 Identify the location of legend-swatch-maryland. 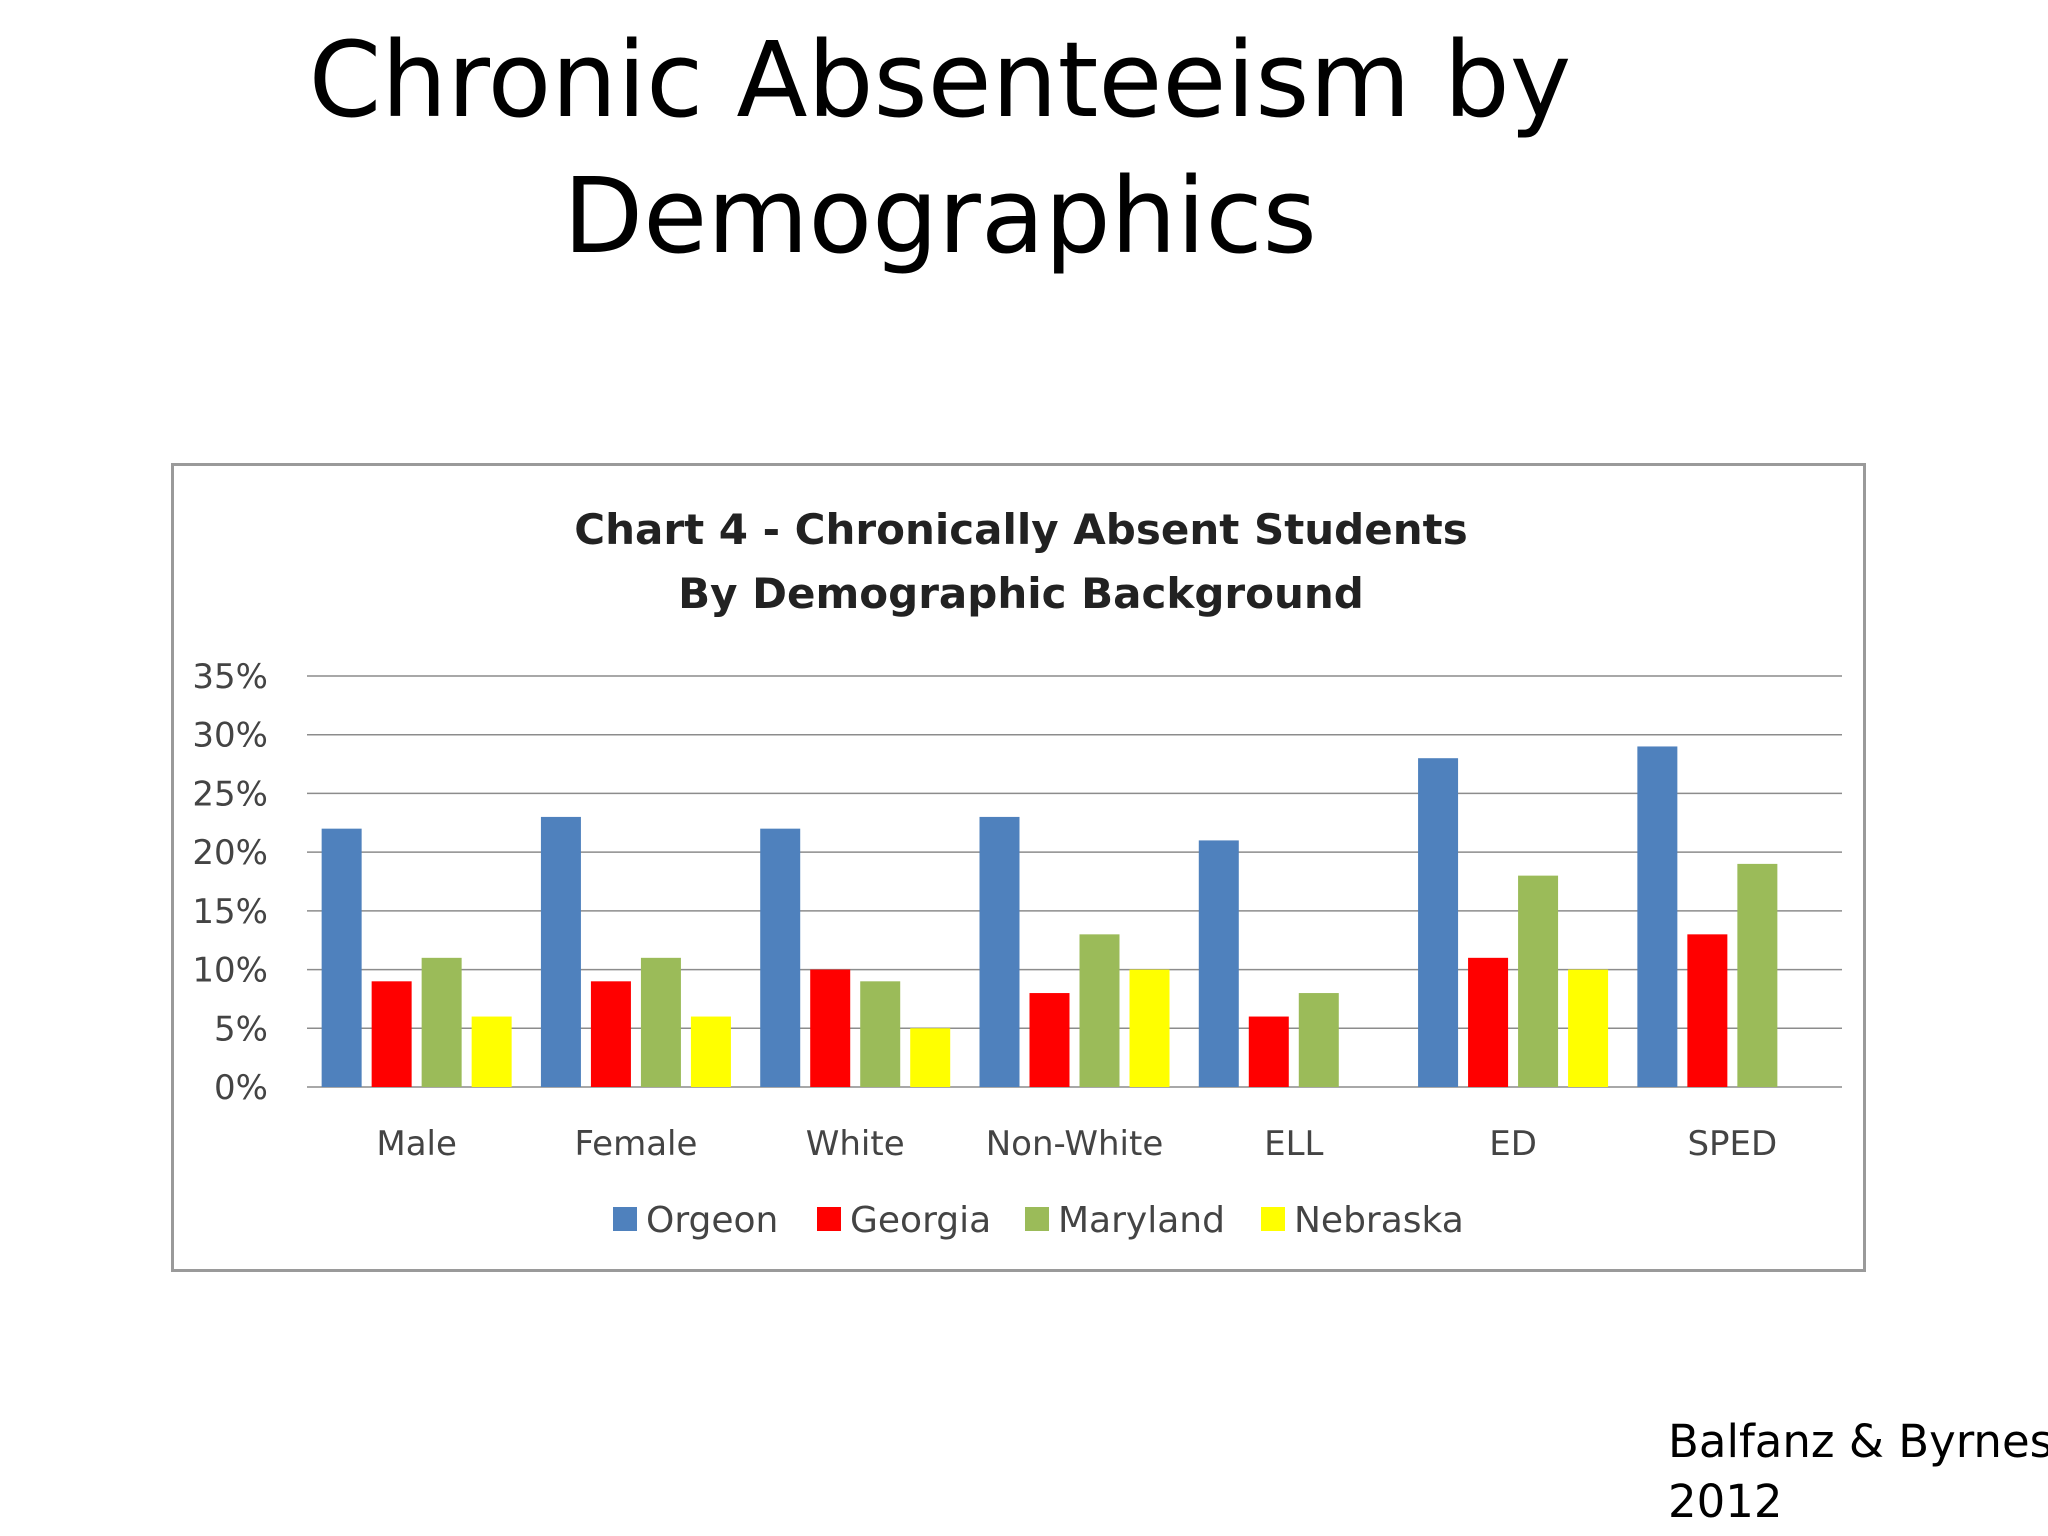
(1037, 1219).